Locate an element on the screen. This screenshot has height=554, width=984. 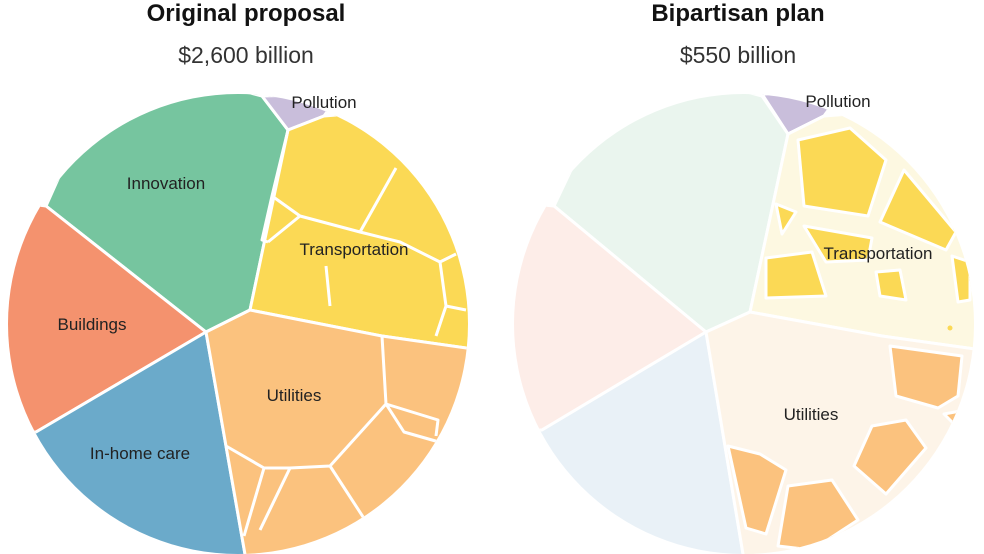
label-buildings: Buildings is located at coordinates (92, 324).